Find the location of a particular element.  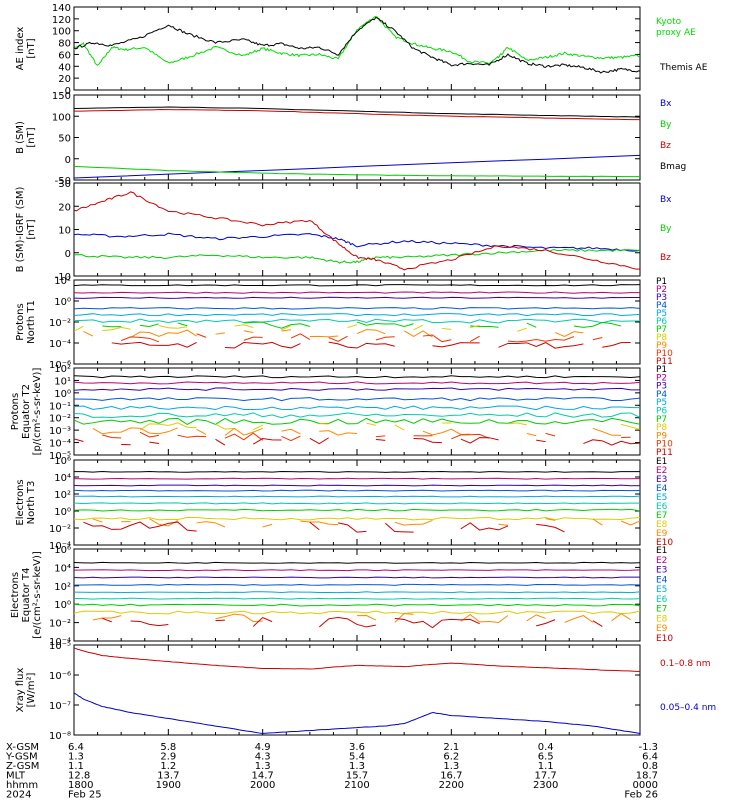

y-axis-label: Protons is located at coordinates (15, 411).